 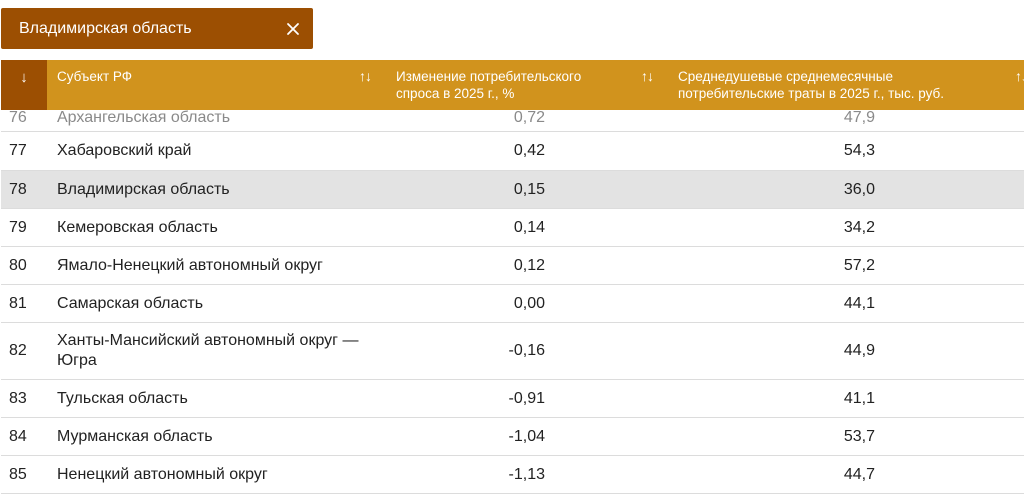 What do you see at coordinates (859, 303) in the screenshot?
I see `spending-cell: 44,1` at bounding box center [859, 303].